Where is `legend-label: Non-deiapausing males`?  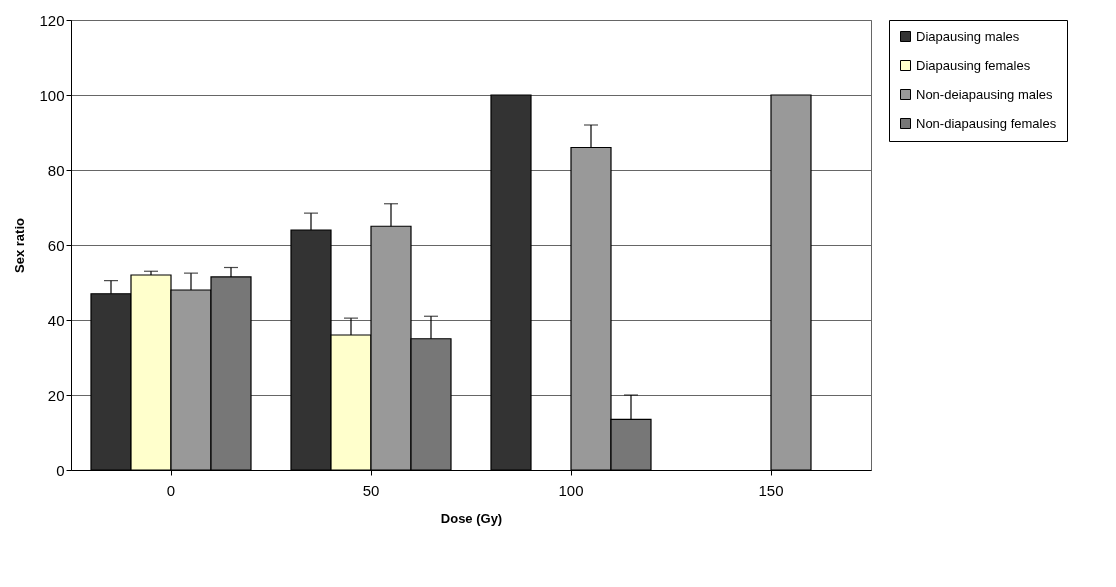
legend-label: Non-deiapausing males is located at coordinates (985, 94).